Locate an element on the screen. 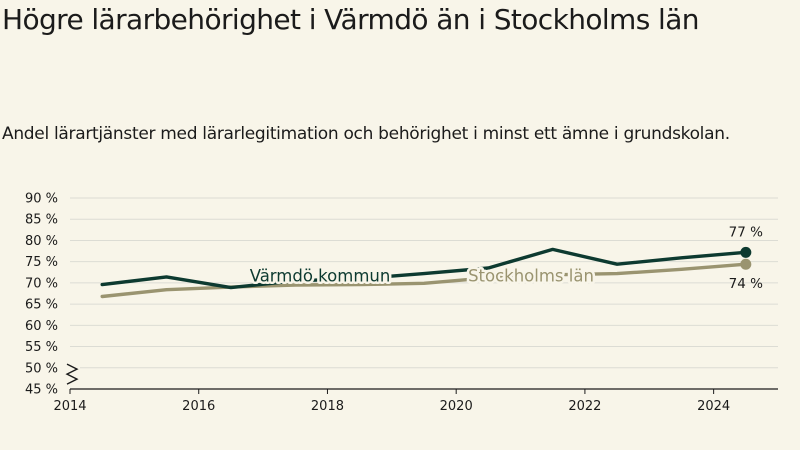  y-tick-label: 90 % is located at coordinates (41, 199).